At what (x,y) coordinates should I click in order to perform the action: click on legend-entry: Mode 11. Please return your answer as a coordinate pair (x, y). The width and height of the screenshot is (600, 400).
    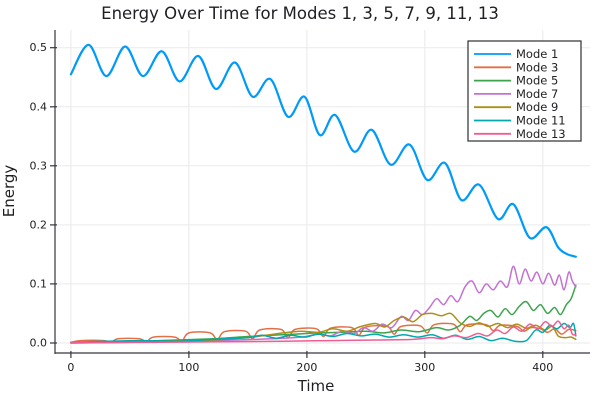
    Looking at the image, I should click on (520, 121).